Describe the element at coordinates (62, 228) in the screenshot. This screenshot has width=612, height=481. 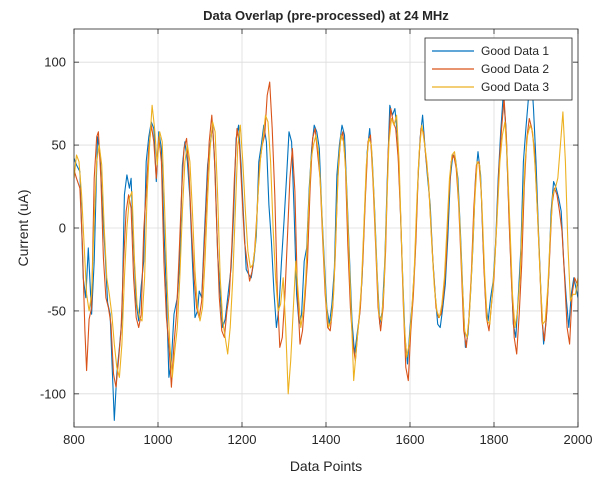
I see `y-tick-label: 0` at that location.